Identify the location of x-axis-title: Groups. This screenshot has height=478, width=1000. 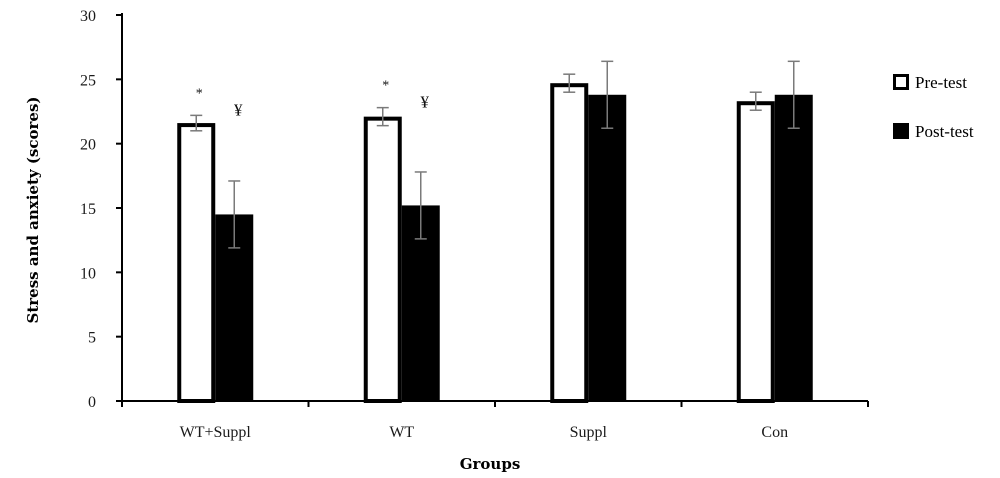
(490, 464).